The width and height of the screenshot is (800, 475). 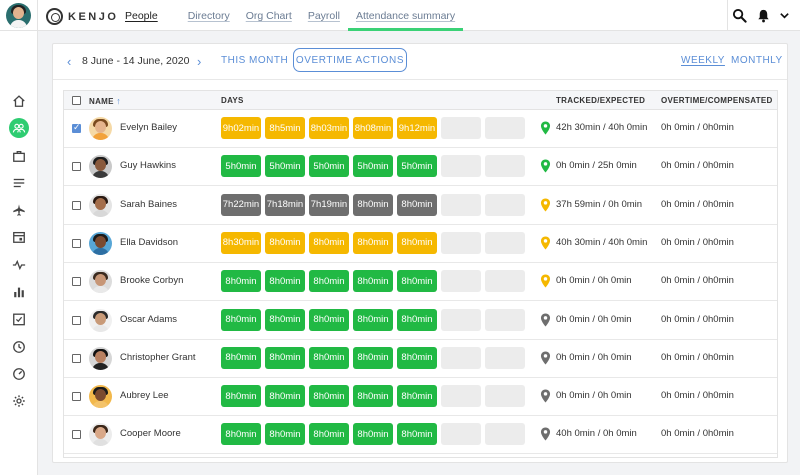 What do you see at coordinates (144, 396) in the screenshot?
I see `employee-name: Aubrey Lee` at bounding box center [144, 396].